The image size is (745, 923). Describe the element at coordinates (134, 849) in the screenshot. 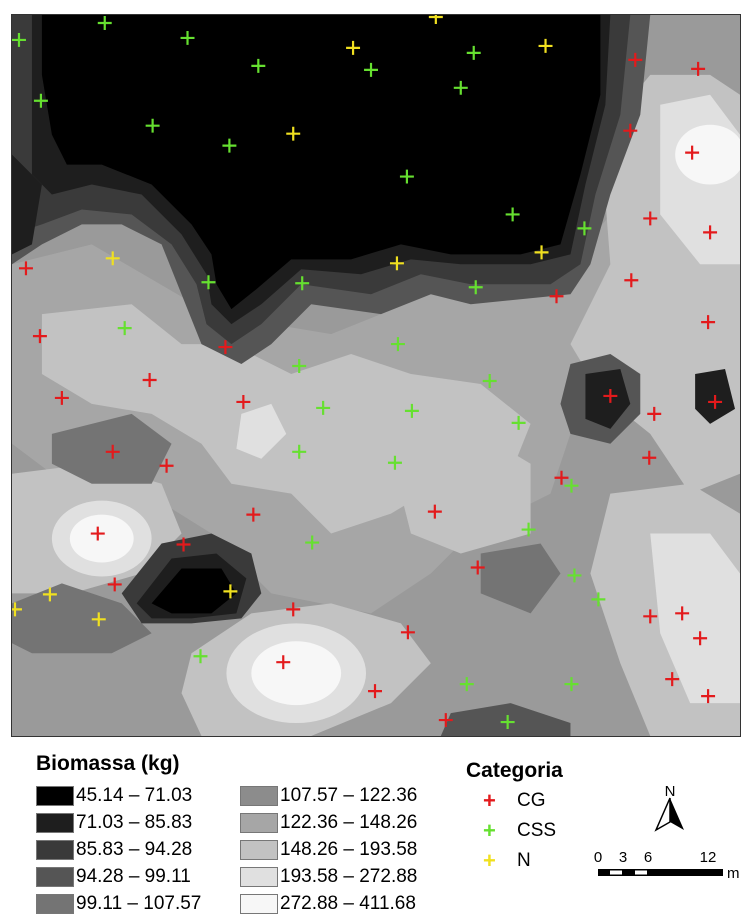

I see `legend-class-label-3: 85.83 – 94.28` at that location.